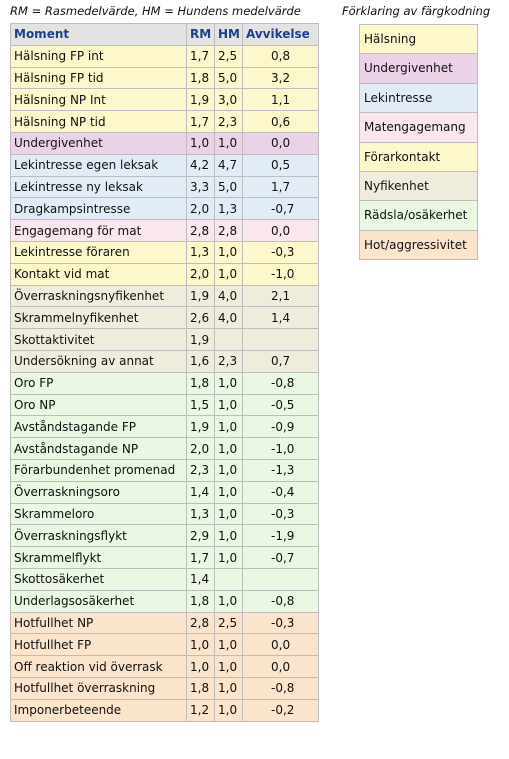 The height and width of the screenshot is (759, 509). Describe the element at coordinates (228, 296) in the screenshot. I see `hm-cell: 4,0` at that location.